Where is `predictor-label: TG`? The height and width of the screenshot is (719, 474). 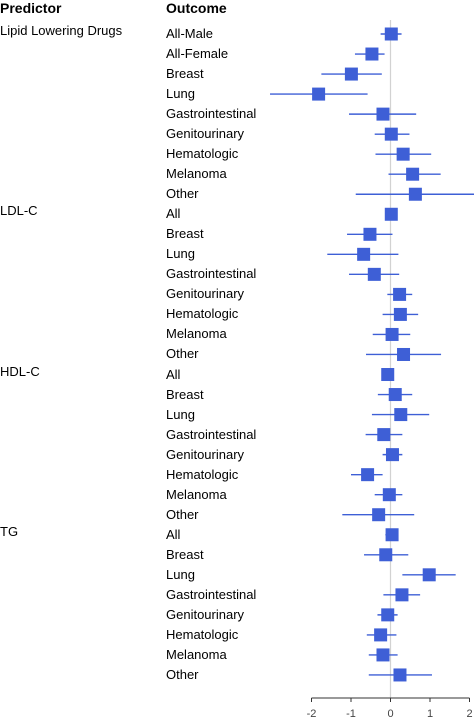
predictor-label: TG is located at coordinates (9, 531).